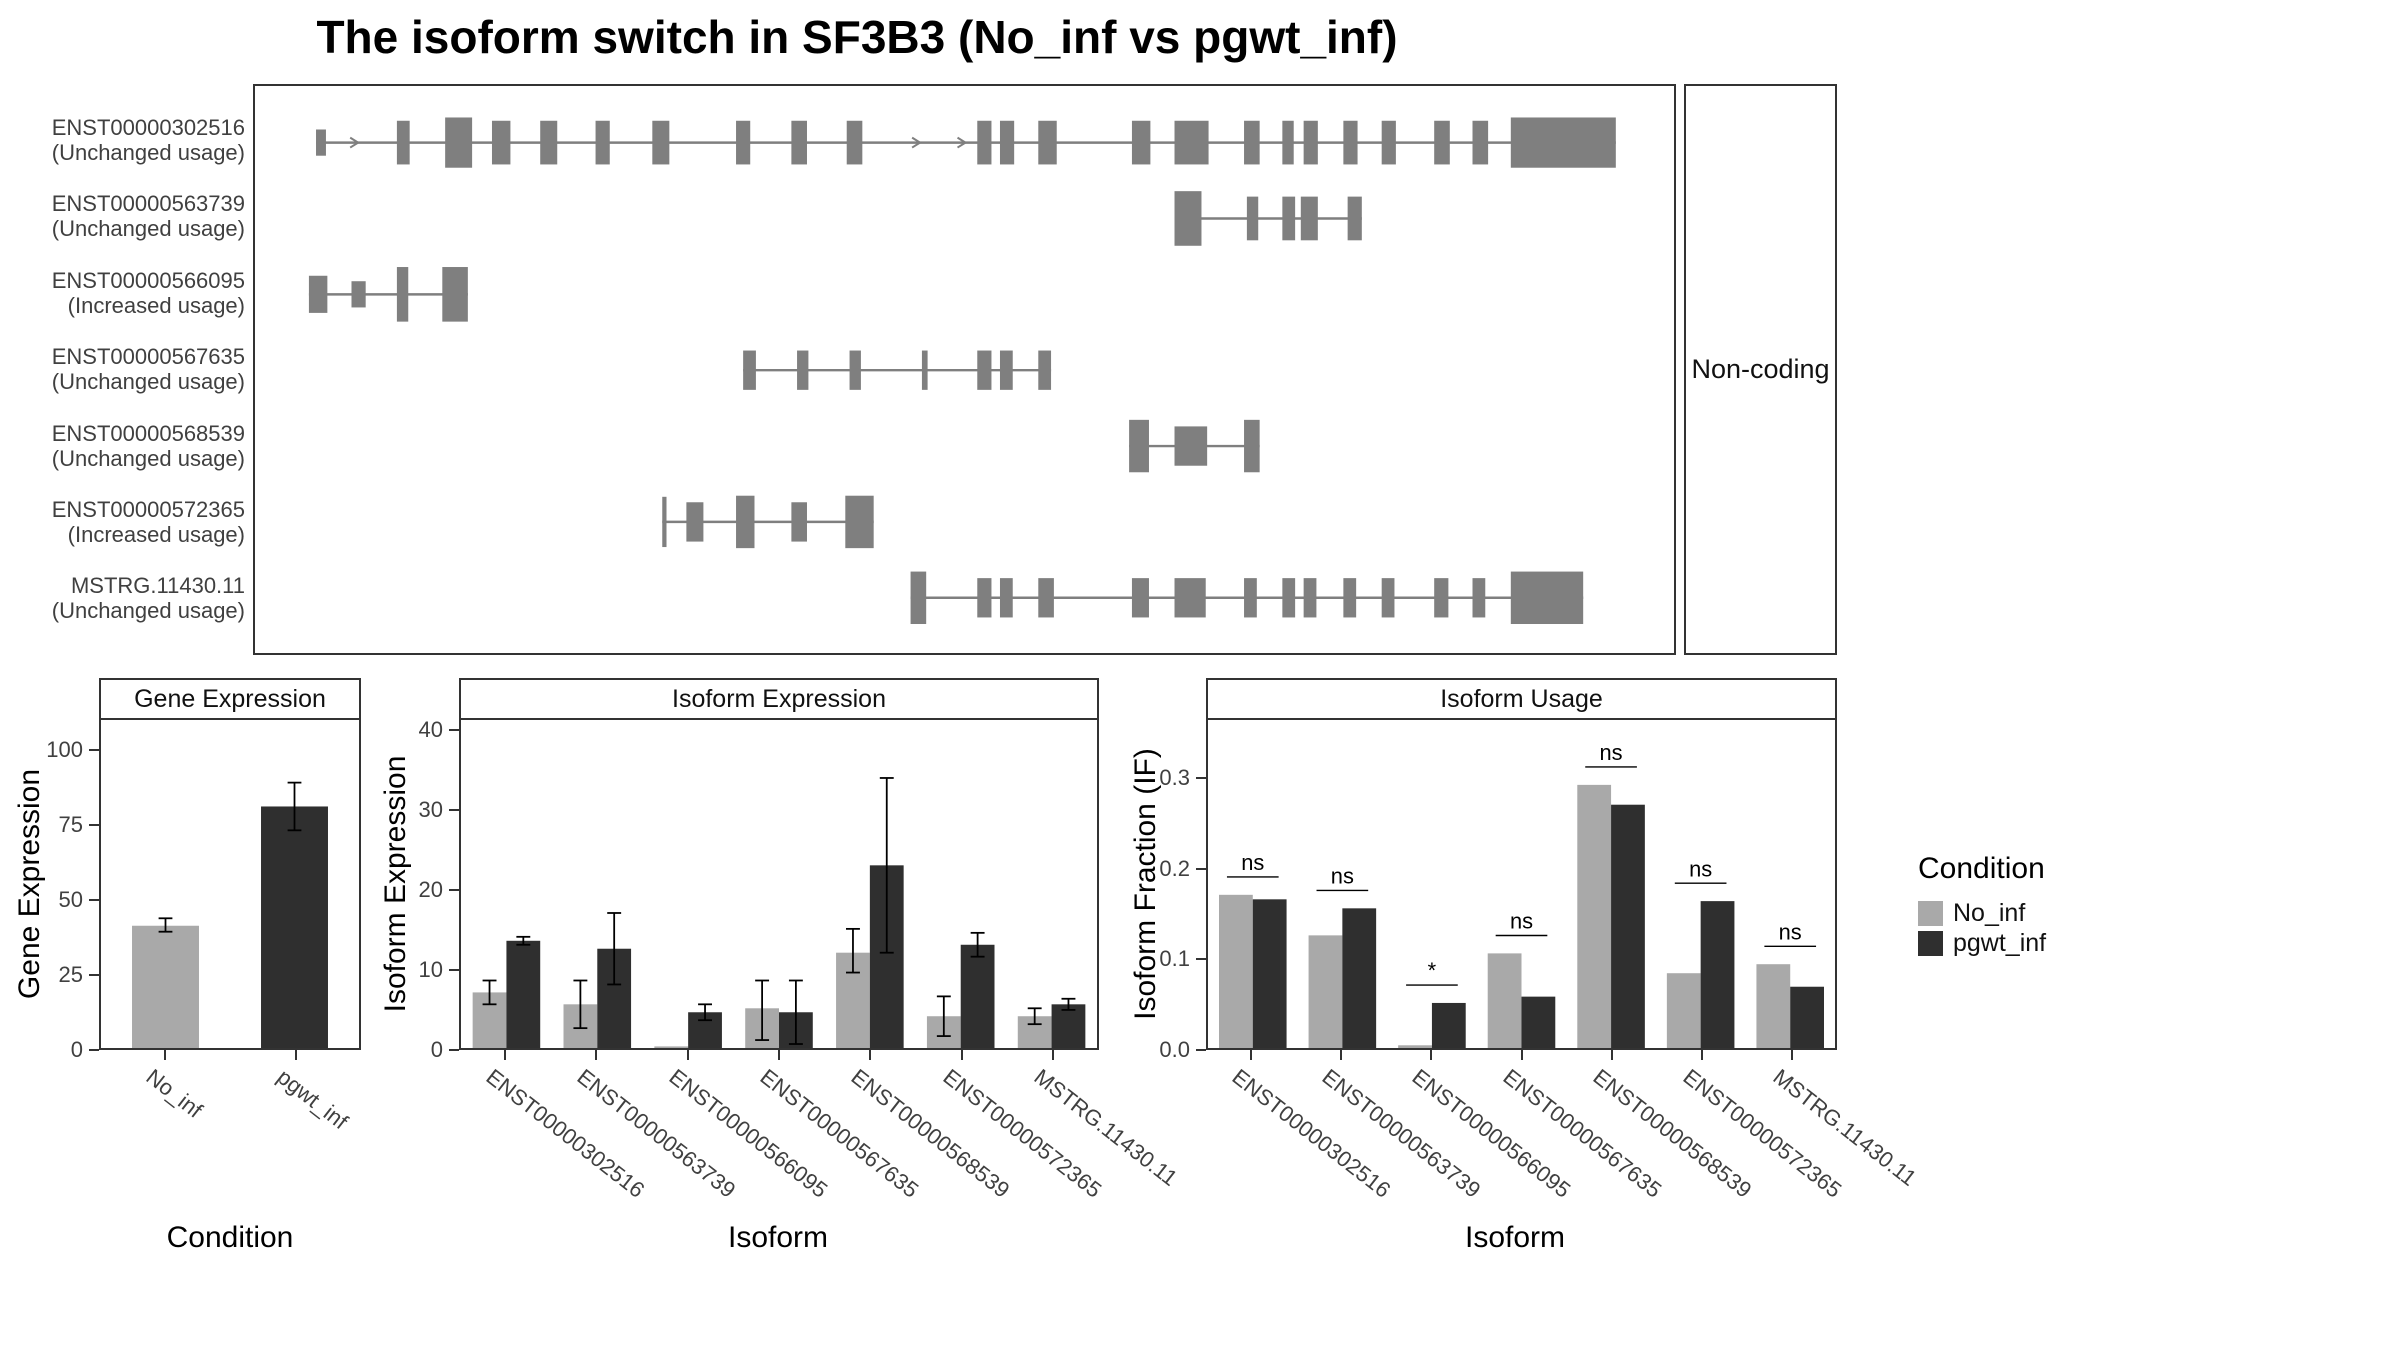 The image size is (2400, 1350). What do you see at coordinates (29, 884) in the screenshot?
I see `gene-expression-y-axis-title: Gene Expression` at bounding box center [29, 884].